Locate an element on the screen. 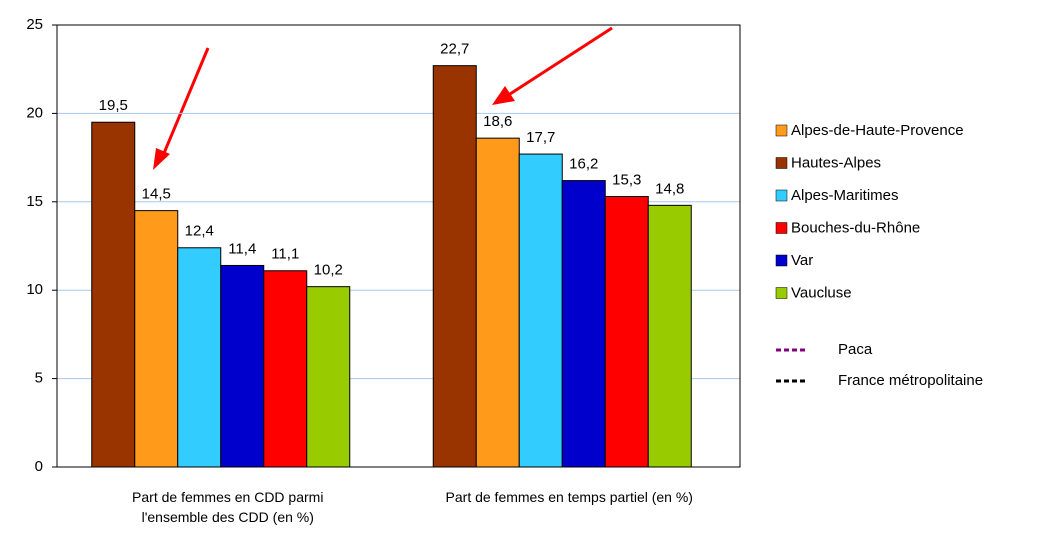  y-tick-label: 5 is located at coordinates (39, 378).